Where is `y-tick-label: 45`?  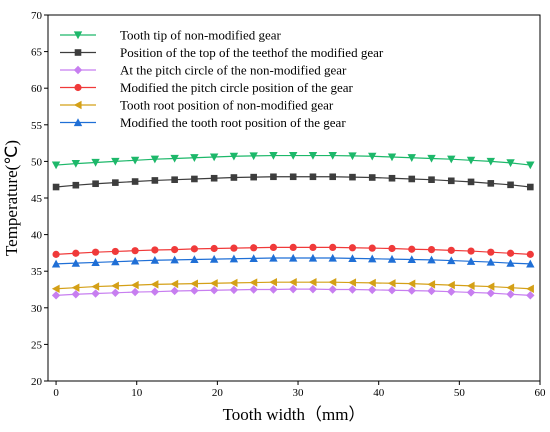
y-tick-label: 45 is located at coordinates (37, 199).